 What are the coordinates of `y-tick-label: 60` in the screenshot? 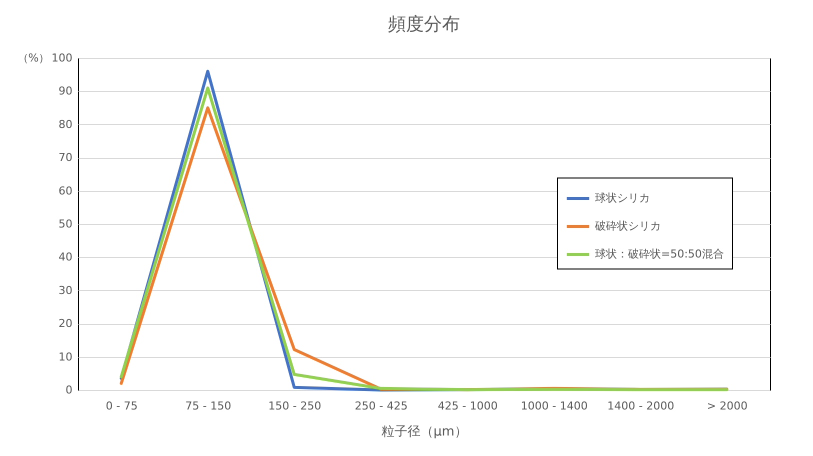 It's located at (65, 191).